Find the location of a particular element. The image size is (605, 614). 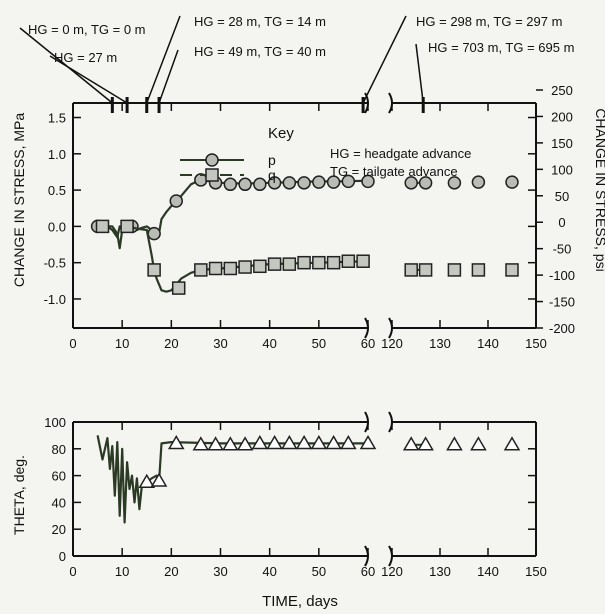

y-tick-label: 100 is located at coordinates (55, 422).